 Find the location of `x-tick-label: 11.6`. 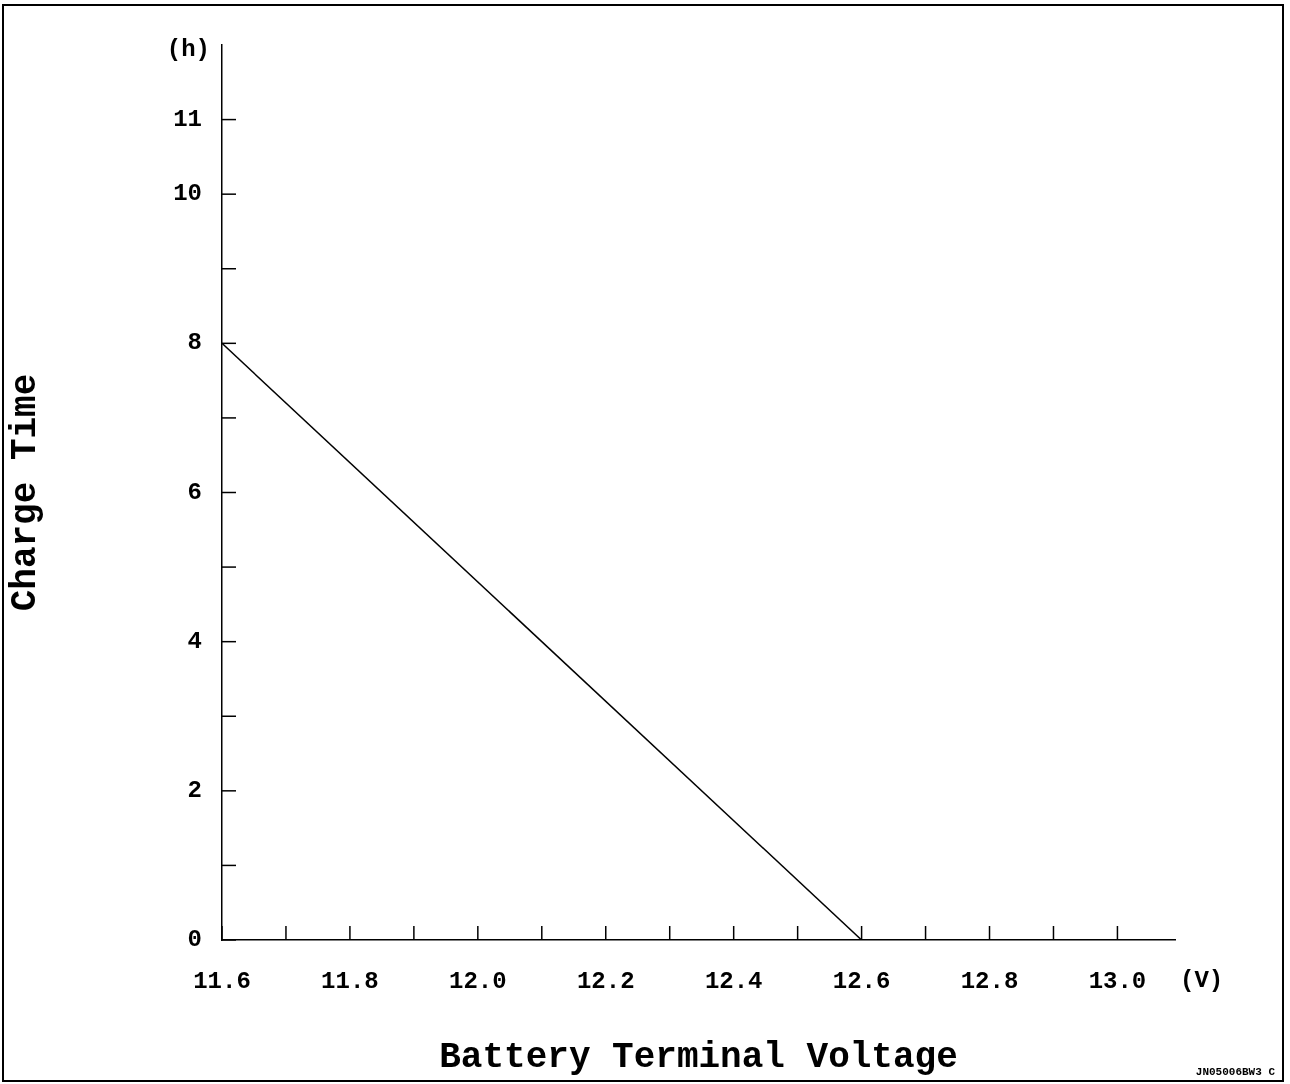

x-tick-label: 11.6 is located at coordinates (222, 982).